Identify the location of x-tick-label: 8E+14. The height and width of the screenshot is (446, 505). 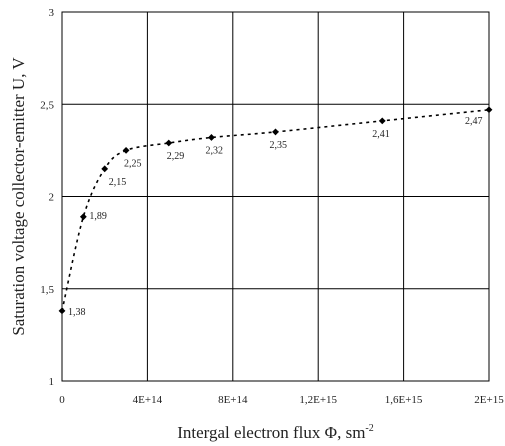
(233, 400).